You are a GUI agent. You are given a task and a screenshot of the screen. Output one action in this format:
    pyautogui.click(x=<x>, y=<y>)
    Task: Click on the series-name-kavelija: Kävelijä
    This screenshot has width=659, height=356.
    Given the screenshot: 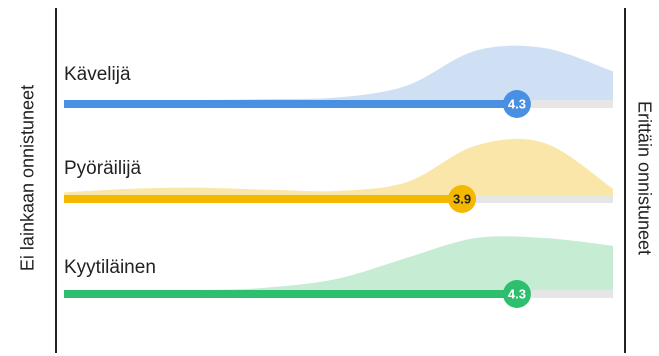 What is the action you would take?
    pyautogui.click(x=97, y=74)
    